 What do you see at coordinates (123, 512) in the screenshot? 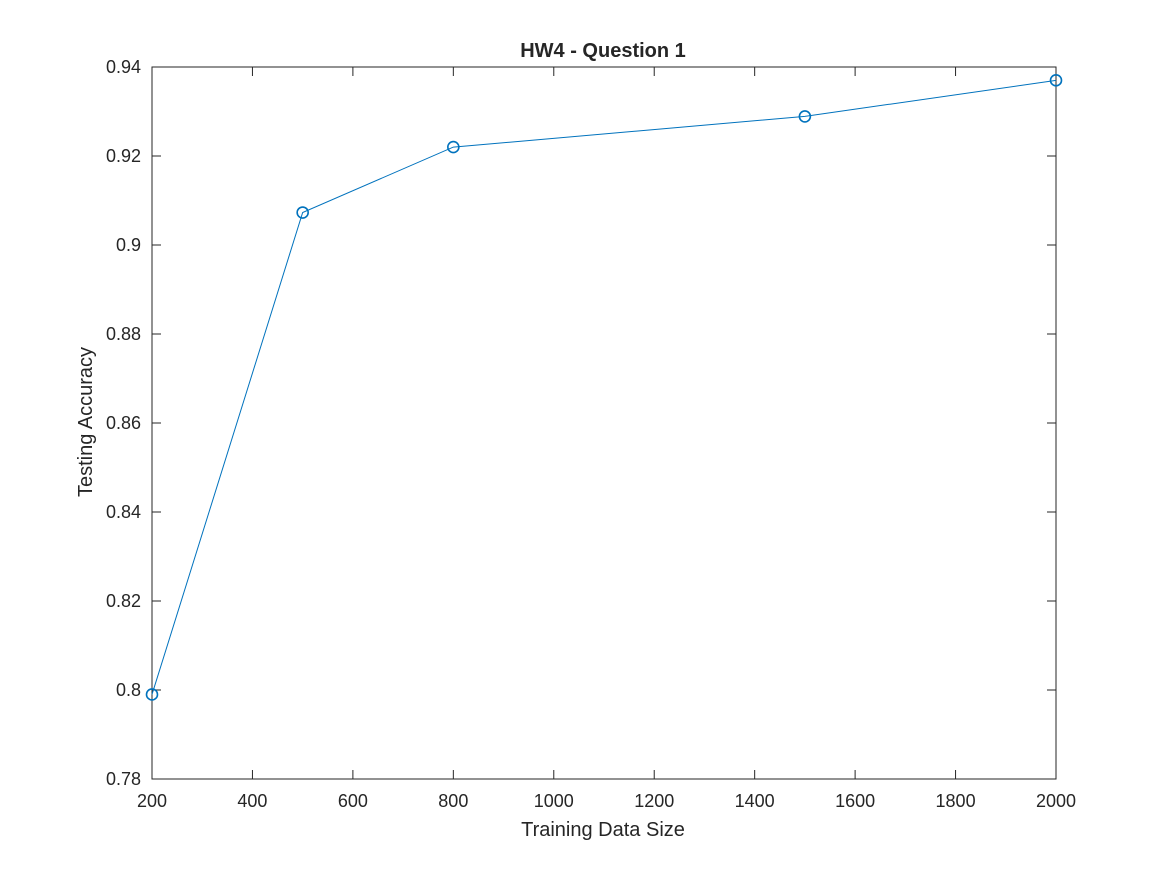
I see `y-tick-label: 0.84` at bounding box center [123, 512].